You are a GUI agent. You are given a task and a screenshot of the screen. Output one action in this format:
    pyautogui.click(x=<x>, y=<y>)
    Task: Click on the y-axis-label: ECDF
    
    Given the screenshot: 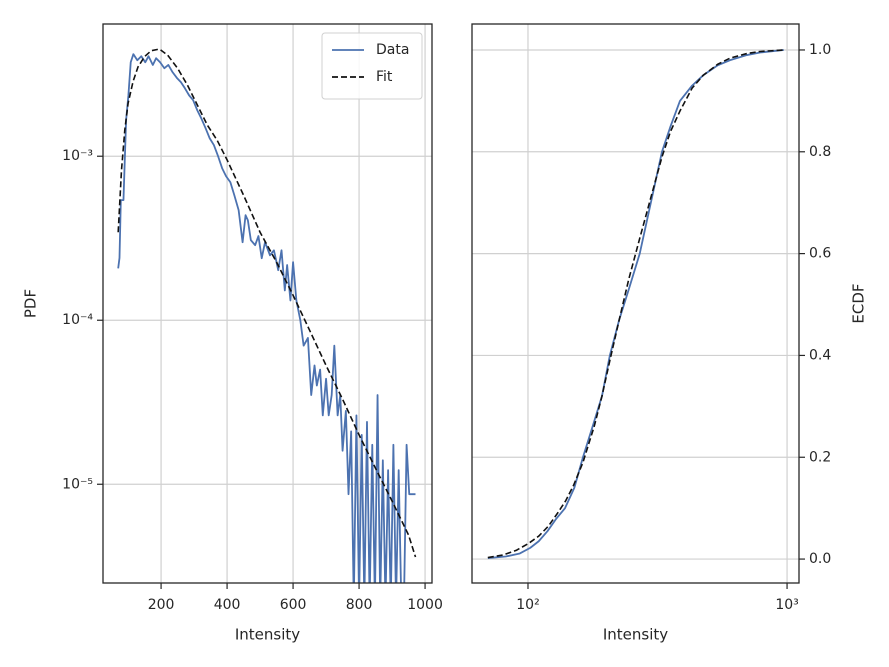 What is the action you would take?
    pyautogui.click(x=859, y=303)
    